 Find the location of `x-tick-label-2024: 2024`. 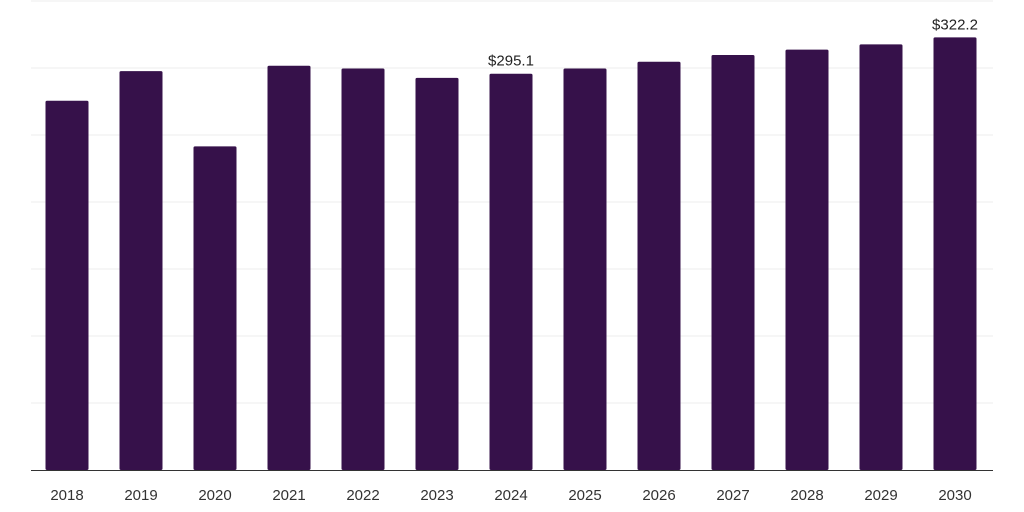

x-tick-label-2024: 2024 is located at coordinates (510, 495).